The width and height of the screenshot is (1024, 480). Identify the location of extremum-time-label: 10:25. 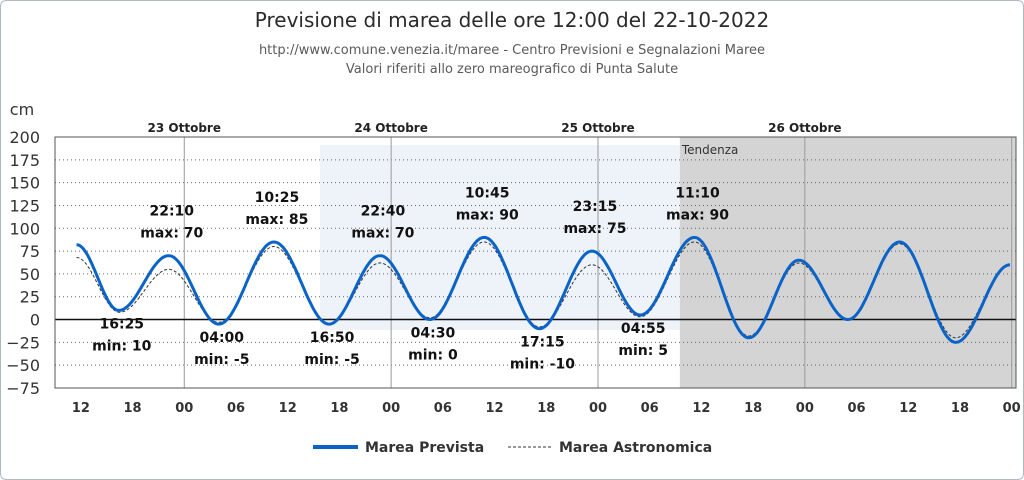
(277, 198).